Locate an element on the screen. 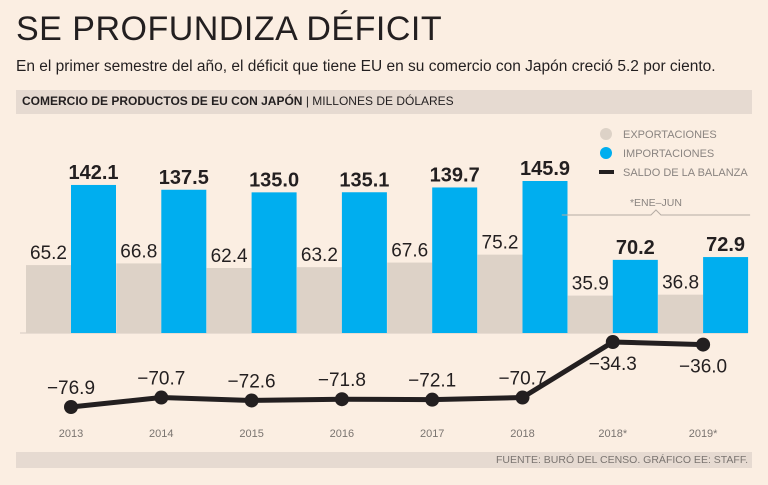  balance-value-label: −72.6 is located at coordinates (252, 381).